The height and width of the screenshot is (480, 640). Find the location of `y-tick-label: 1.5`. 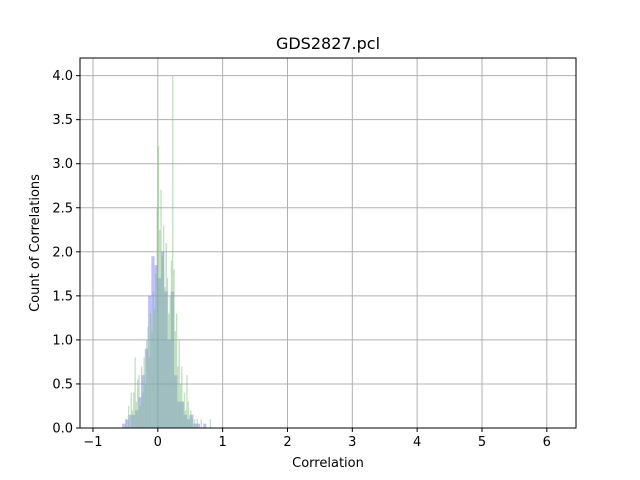

y-tick-label: 1.5 is located at coordinates (62, 296).